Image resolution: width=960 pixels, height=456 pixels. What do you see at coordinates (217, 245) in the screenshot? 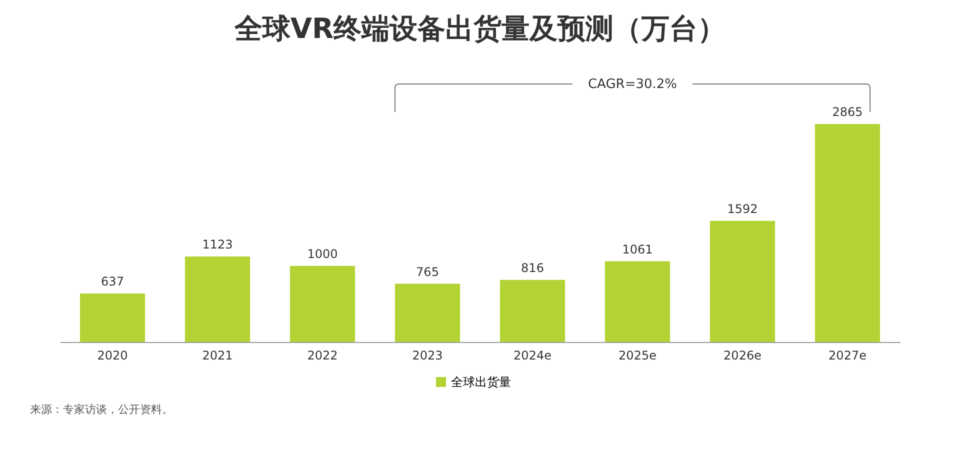
I see `data-label: 1123` at bounding box center [217, 245].